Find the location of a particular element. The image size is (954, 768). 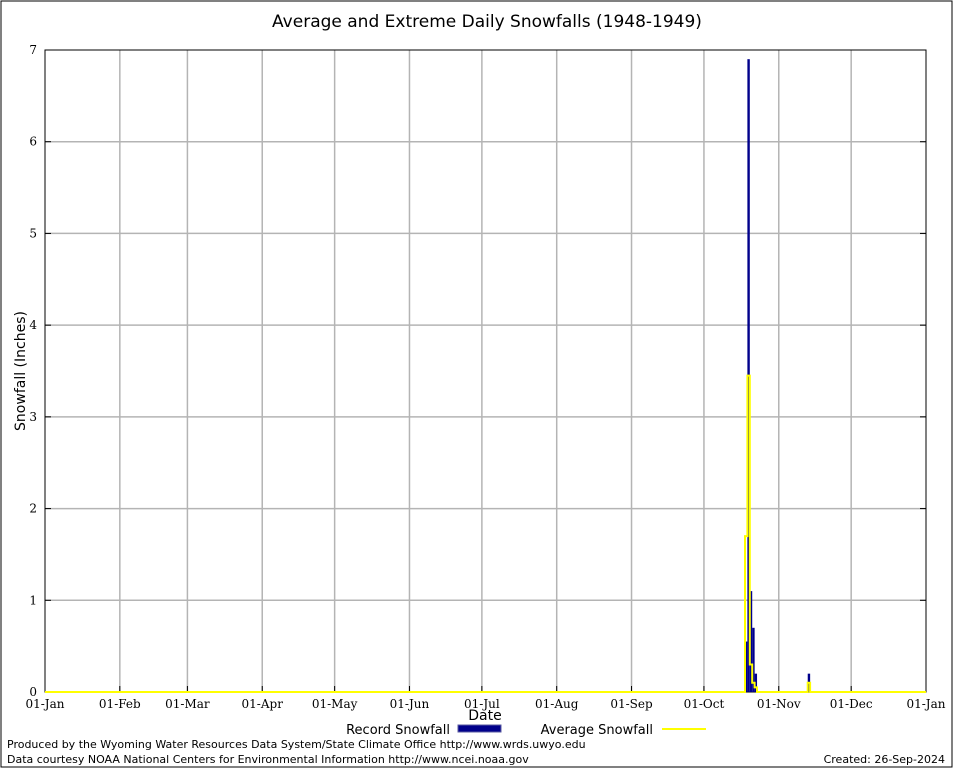

legend-swatch-record is located at coordinates (479, 728).